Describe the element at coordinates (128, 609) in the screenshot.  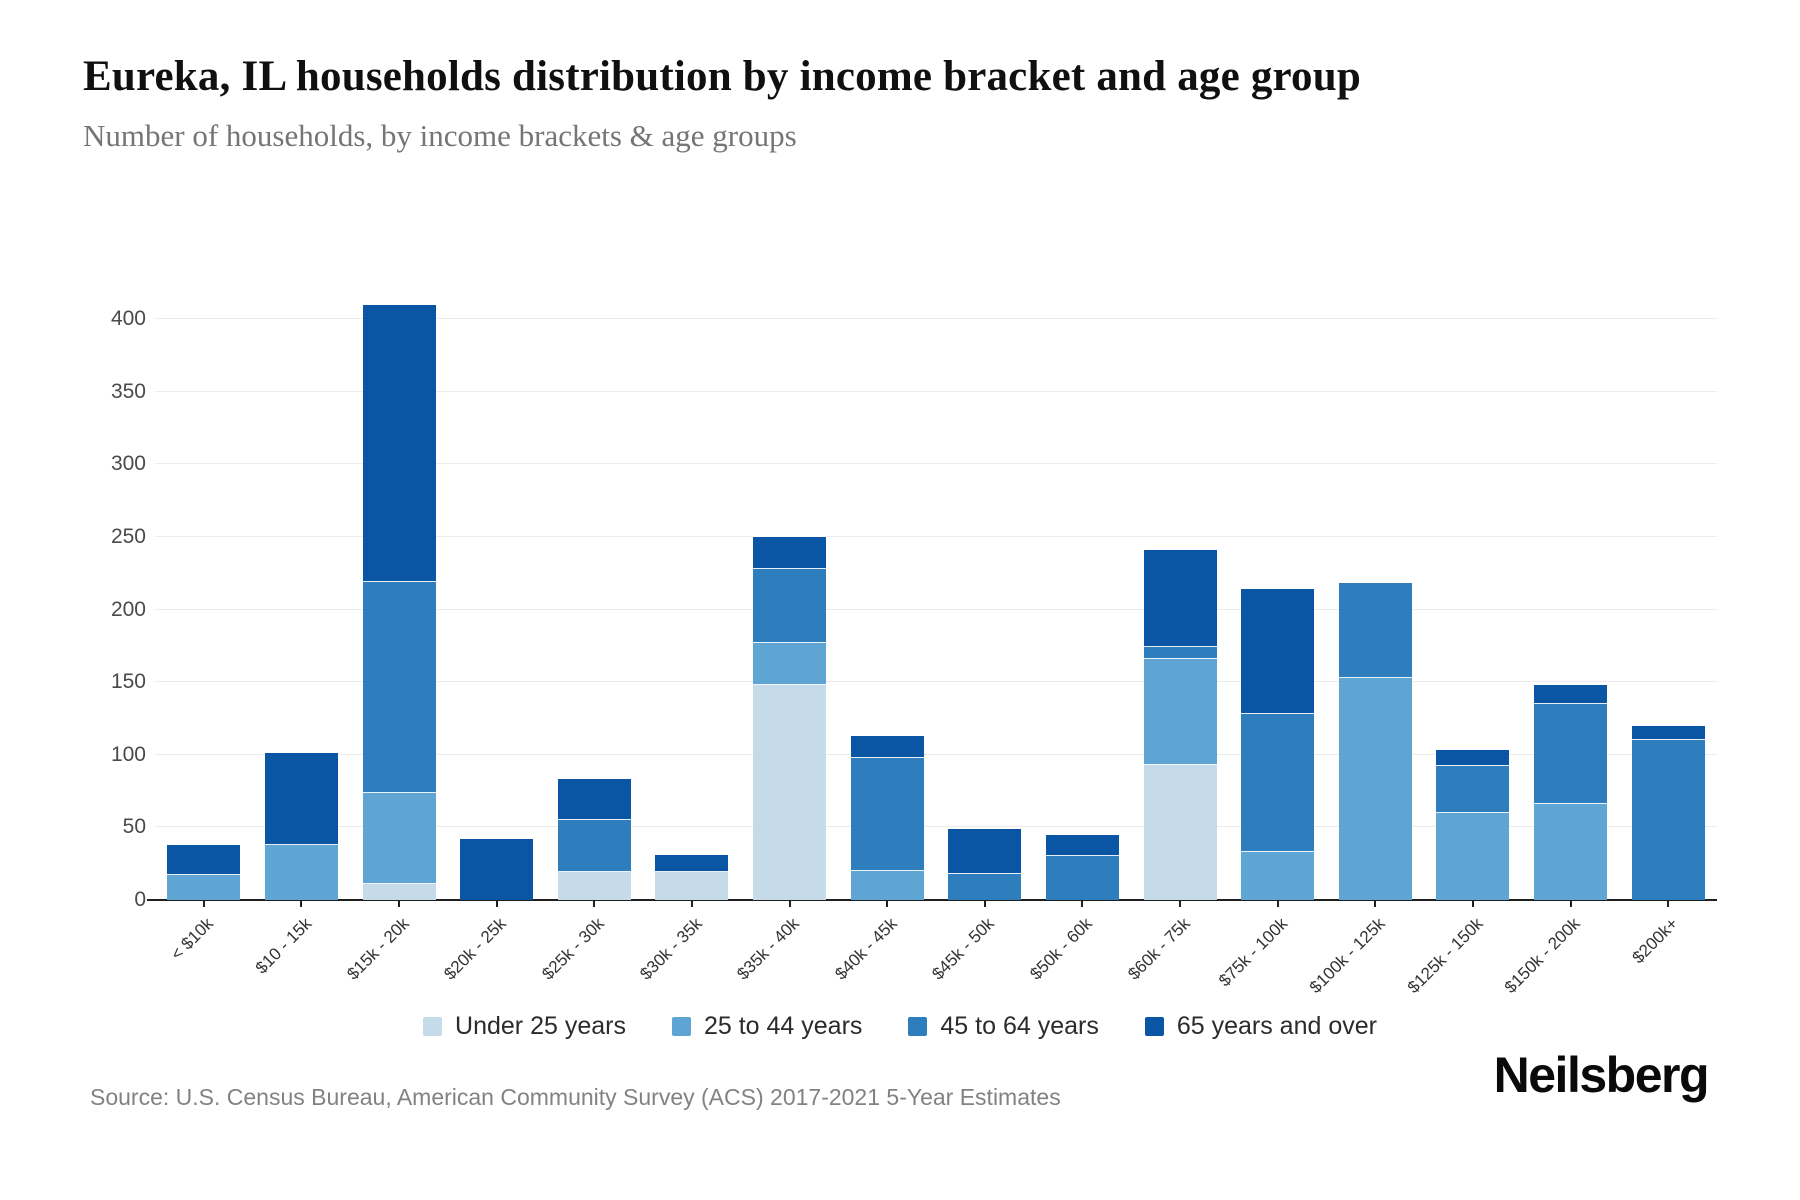
I see `y-tick-label: 200` at that location.